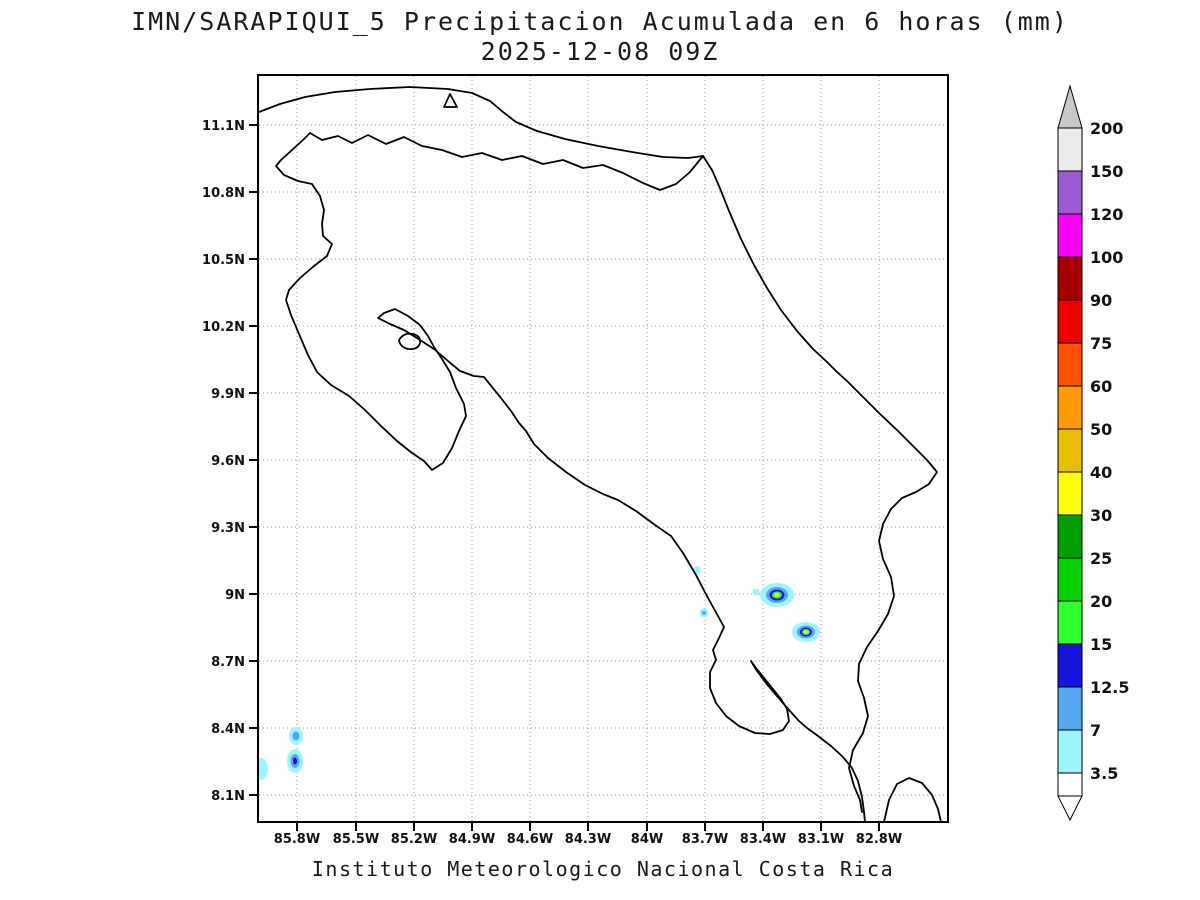 The width and height of the screenshot is (1200, 900). I want to click on colorbar-arrow-top, so click(1070, 106).